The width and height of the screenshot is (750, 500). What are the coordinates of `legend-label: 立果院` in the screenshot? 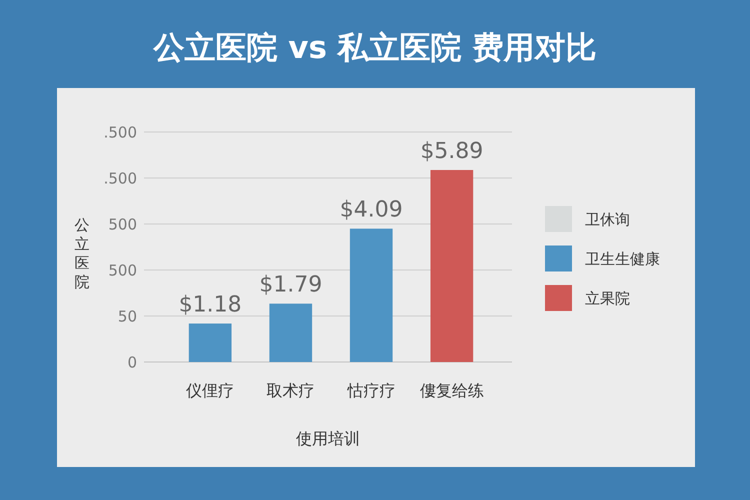 It's located at (607, 298).